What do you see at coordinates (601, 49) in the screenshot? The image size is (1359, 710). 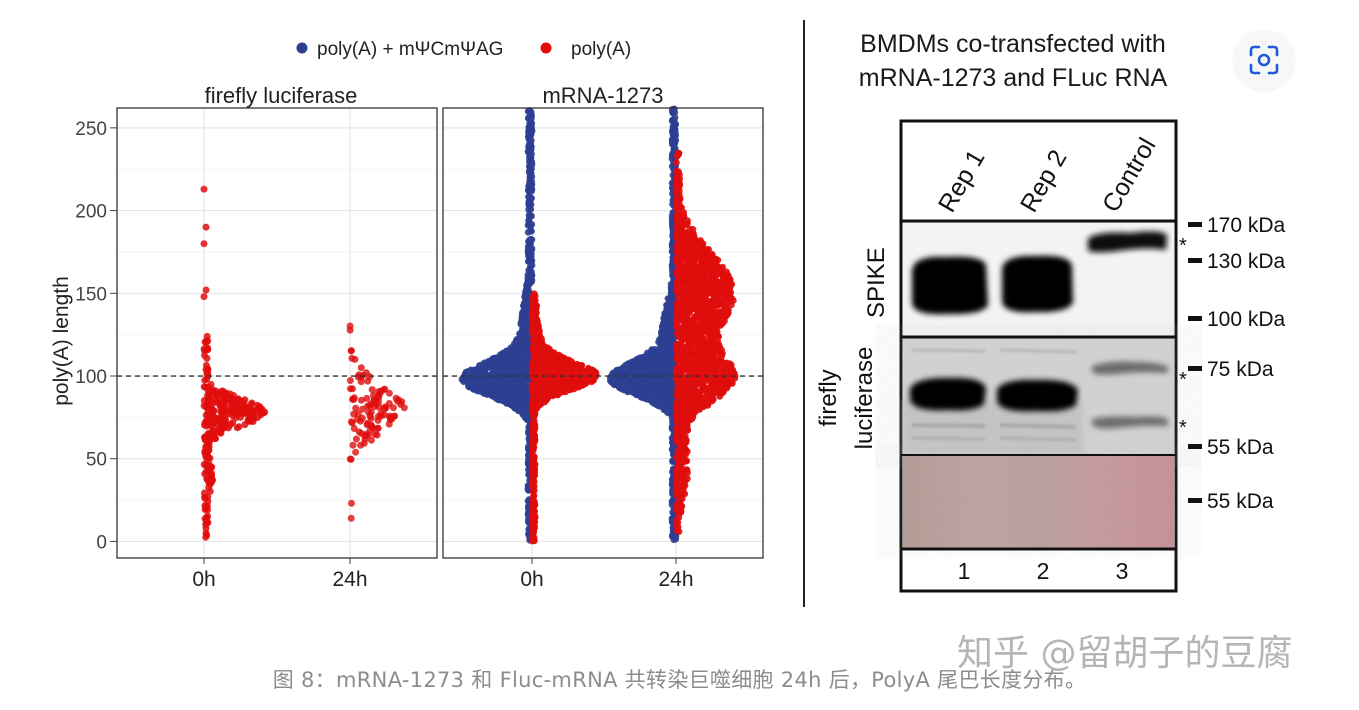 I see `legend-label-polya: poly(A)` at bounding box center [601, 49].